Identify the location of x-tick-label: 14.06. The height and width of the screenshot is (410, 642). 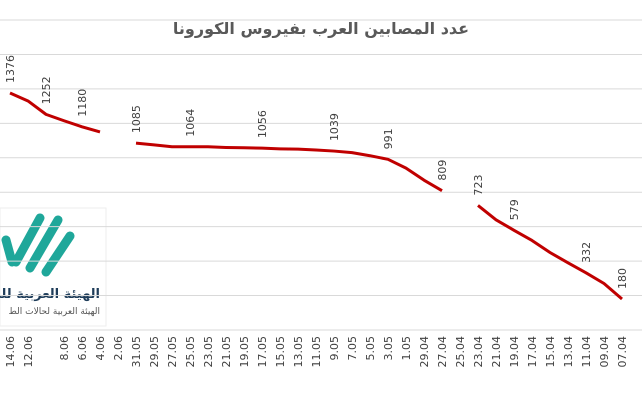
(10, 352).